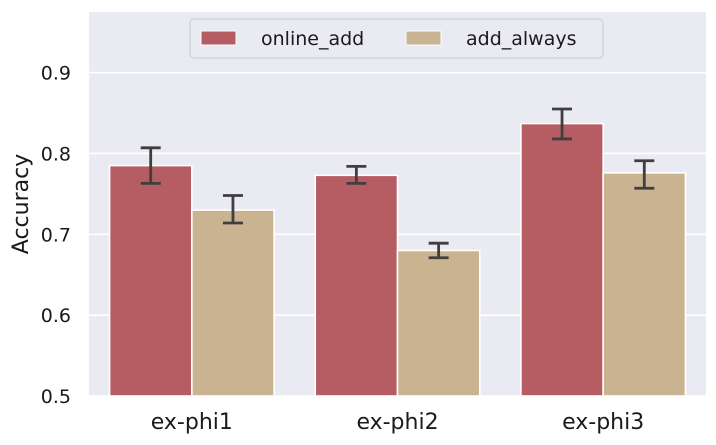 The height and width of the screenshot is (445, 716). Describe the element at coordinates (56, 397) in the screenshot. I see `y-tick-label: 0.5` at that location.